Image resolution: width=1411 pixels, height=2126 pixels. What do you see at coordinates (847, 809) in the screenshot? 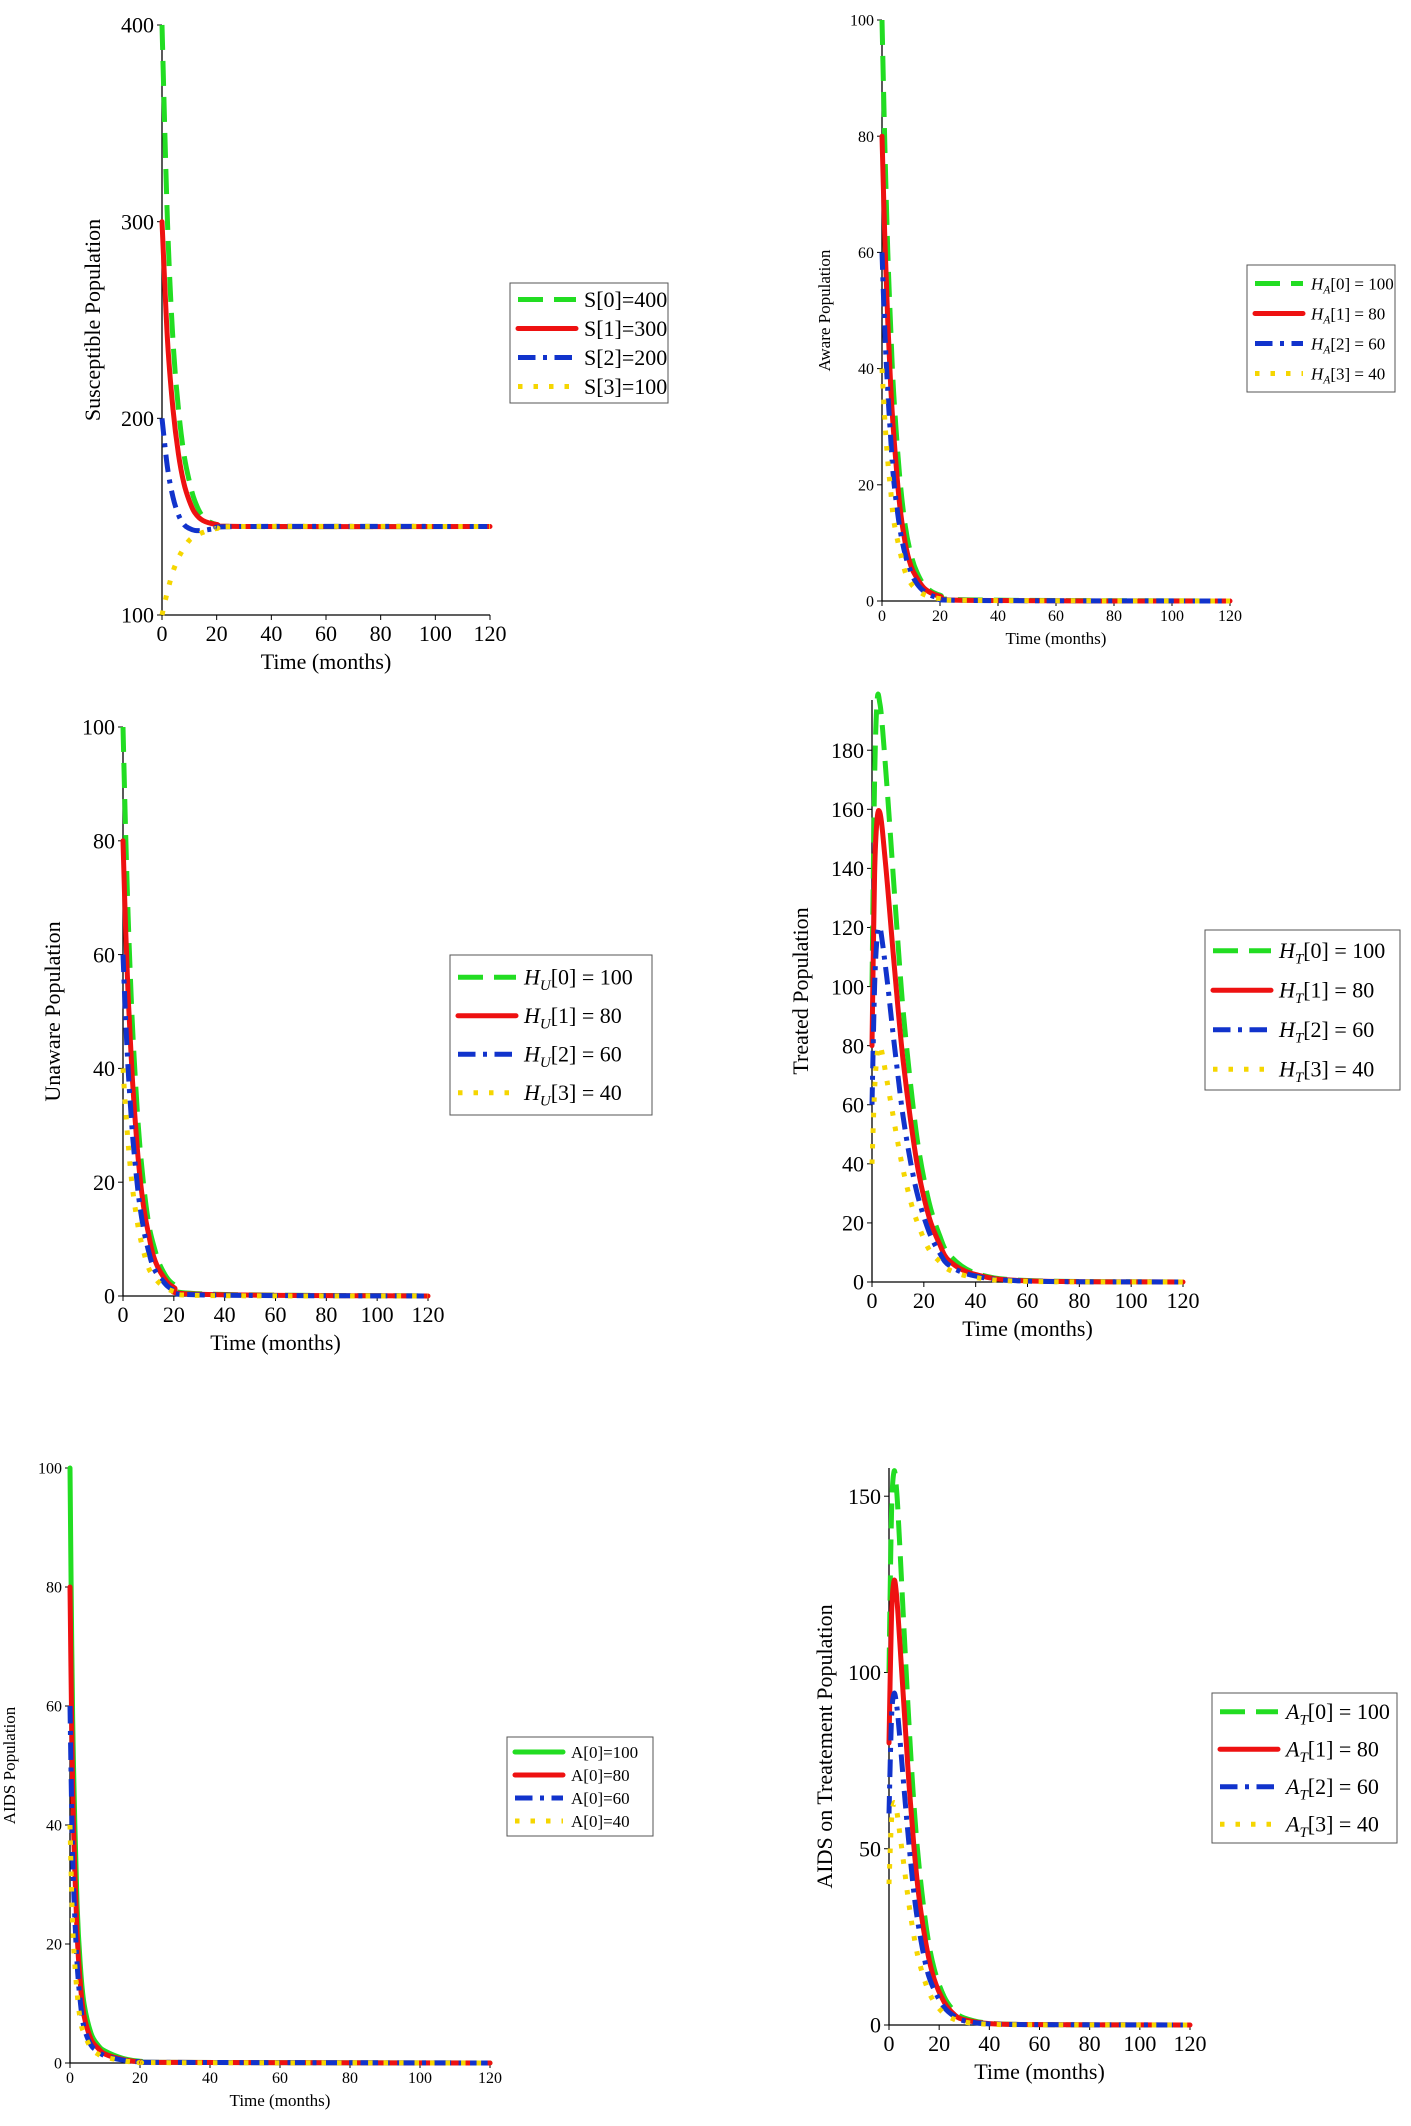
I see `y-tick-label: 160` at bounding box center [847, 809].